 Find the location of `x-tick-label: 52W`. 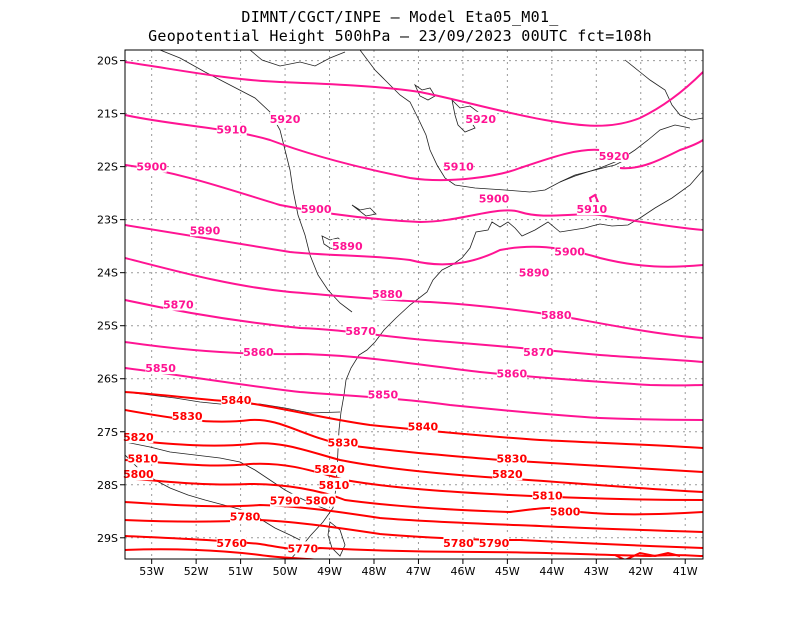

x-tick-label: 52W is located at coordinates (196, 571).